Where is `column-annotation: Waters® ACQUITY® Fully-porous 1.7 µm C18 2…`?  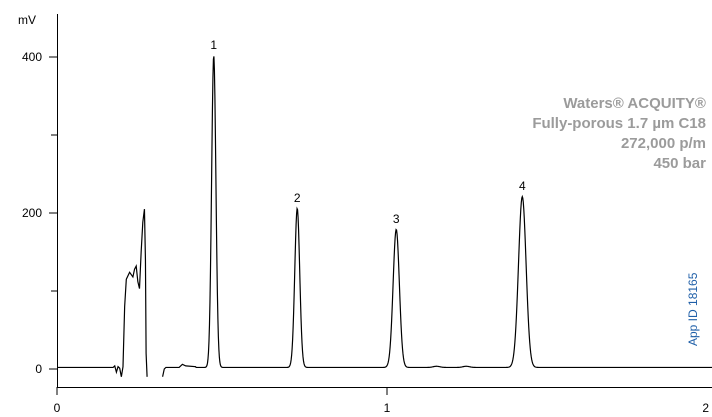
column-annotation: Waters® ACQUITY® Fully-porous 1.7 µm C18 2… is located at coordinates (619, 133).